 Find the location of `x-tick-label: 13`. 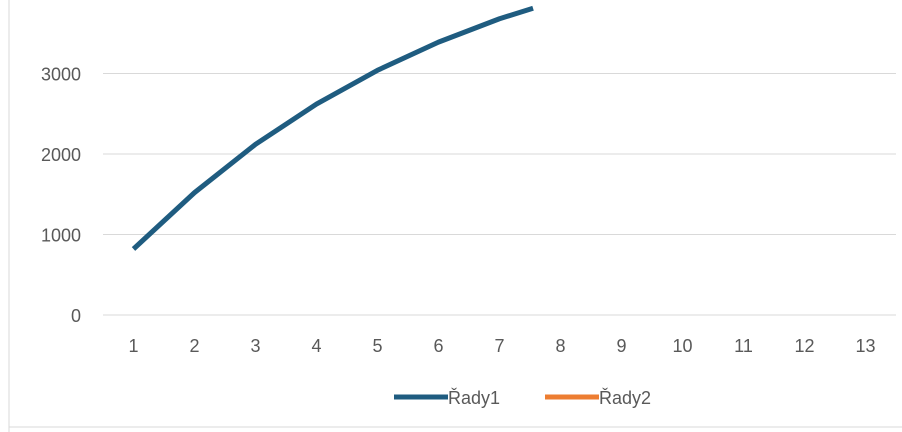

x-tick-label: 13 is located at coordinates (865, 346).